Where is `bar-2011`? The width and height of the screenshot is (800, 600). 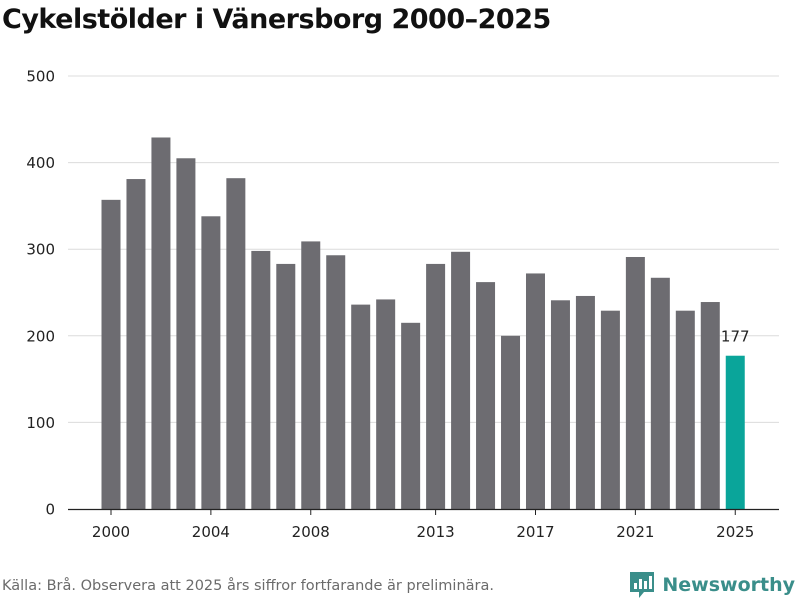 bar-2011 is located at coordinates (386, 404).